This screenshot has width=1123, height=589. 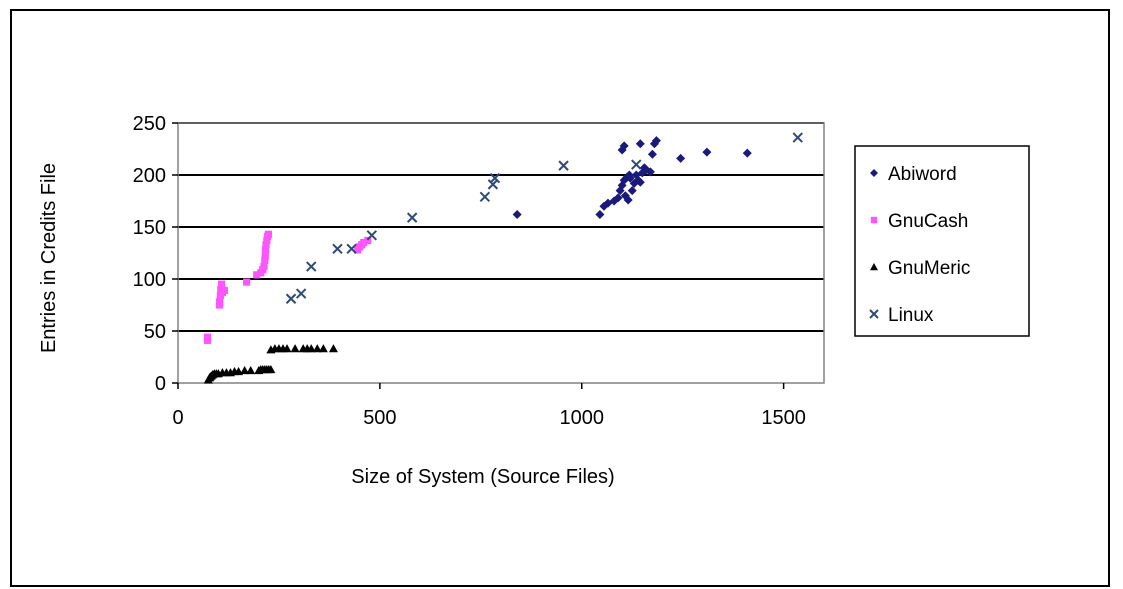 What do you see at coordinates (929, 268) in the screenshot?
I see `legend-label-gnumeric: GnuMeric` at bounding box center [929, 268].